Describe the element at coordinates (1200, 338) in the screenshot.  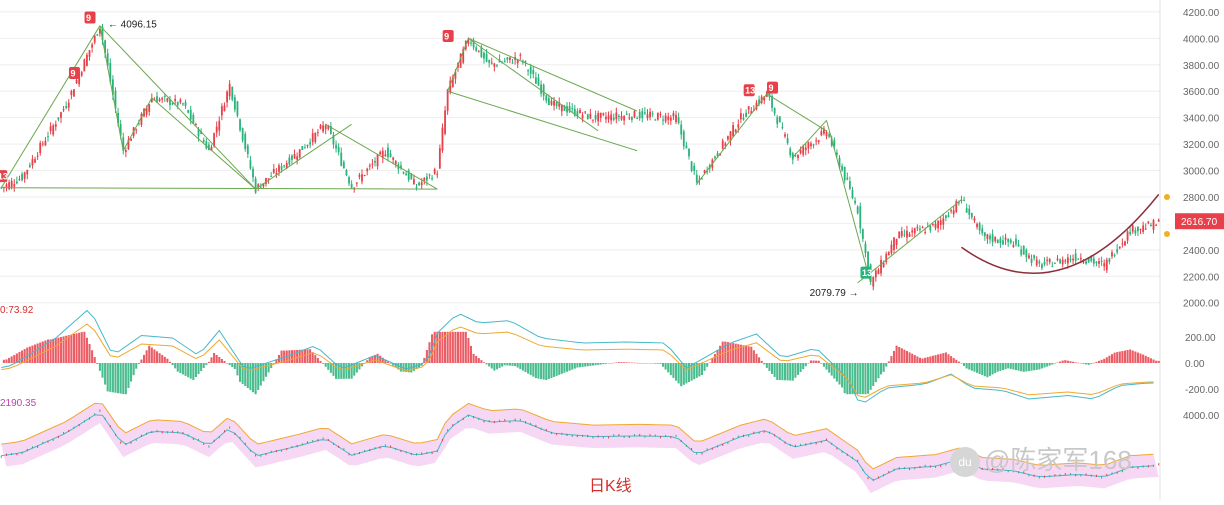
I see `macd-tick-label: 200.00` at that location.